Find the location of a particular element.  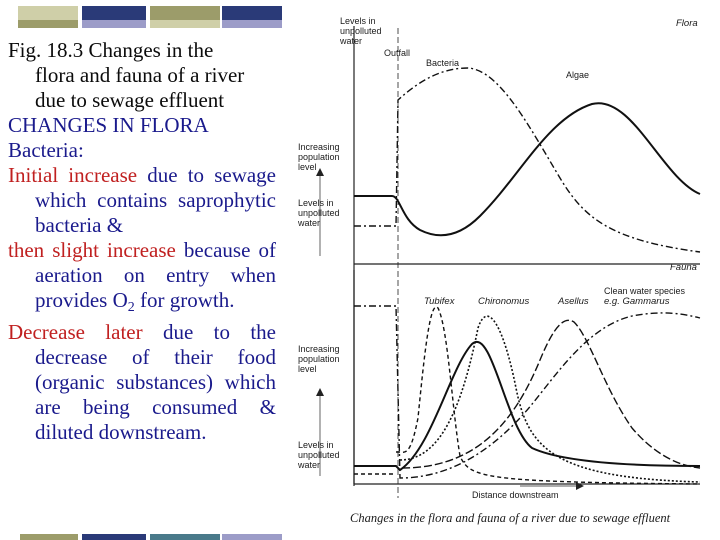

curve-tubifex is located at coordinates (548, 395).